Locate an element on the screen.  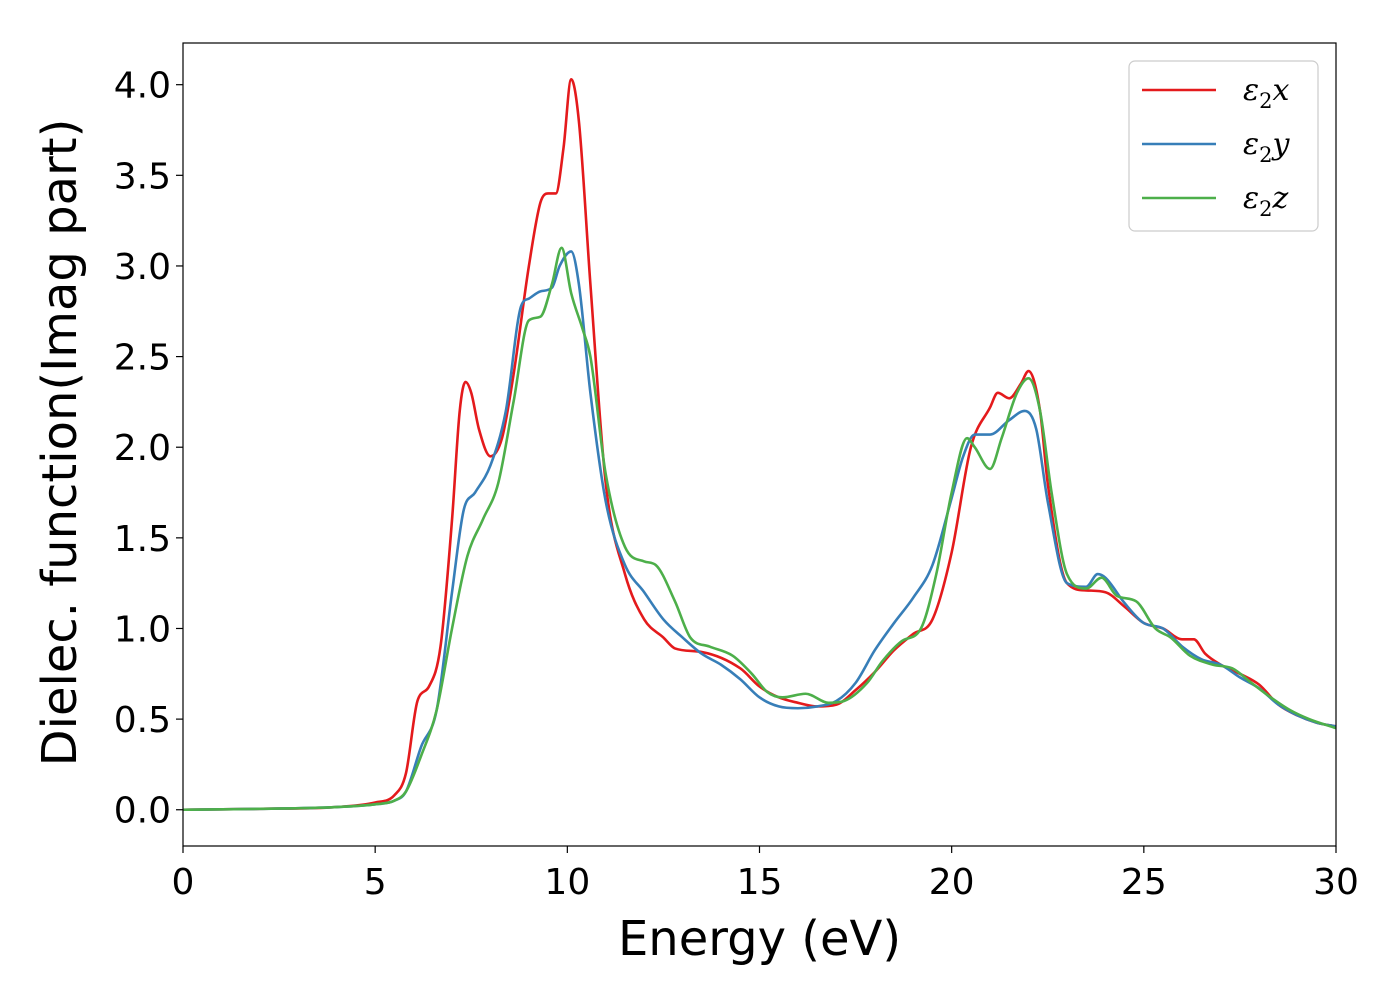
y-tick-label: 3.0 is located at coordinates (142, 267).